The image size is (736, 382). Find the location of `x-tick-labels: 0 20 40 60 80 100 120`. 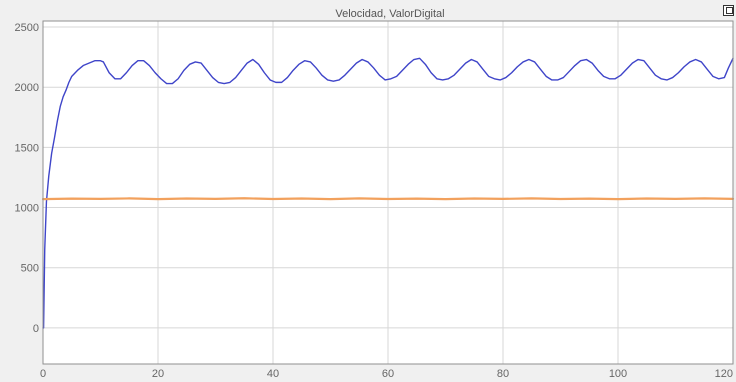

x-tick-labels: 0 20 40 60 80 100 120 is located at coordinates (386, 374).